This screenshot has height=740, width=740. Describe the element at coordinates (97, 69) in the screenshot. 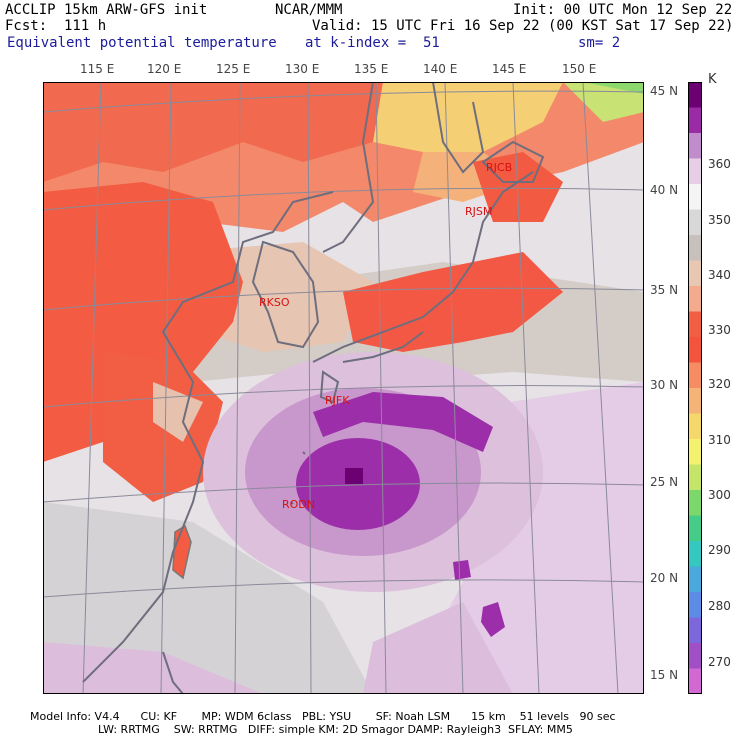

I see `lon-label: 115 E` at that location.